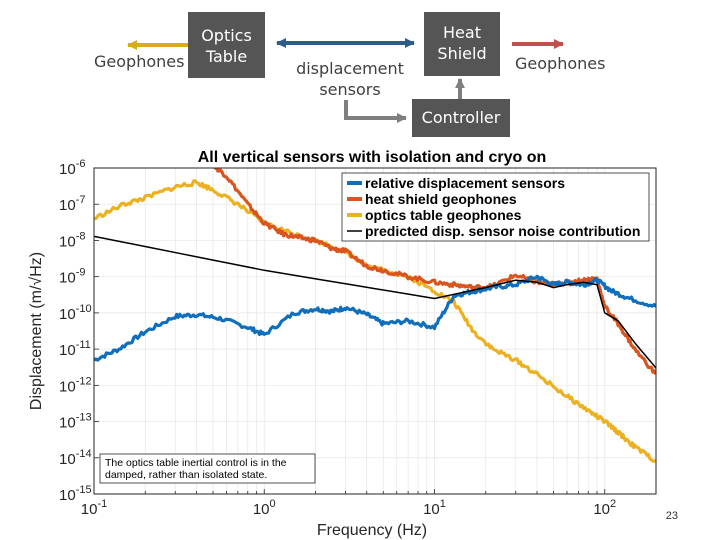 Image resolution: width=720 pixels, height=540 pixels. I want to click on x-tick-label: 10², so click(604, 508).